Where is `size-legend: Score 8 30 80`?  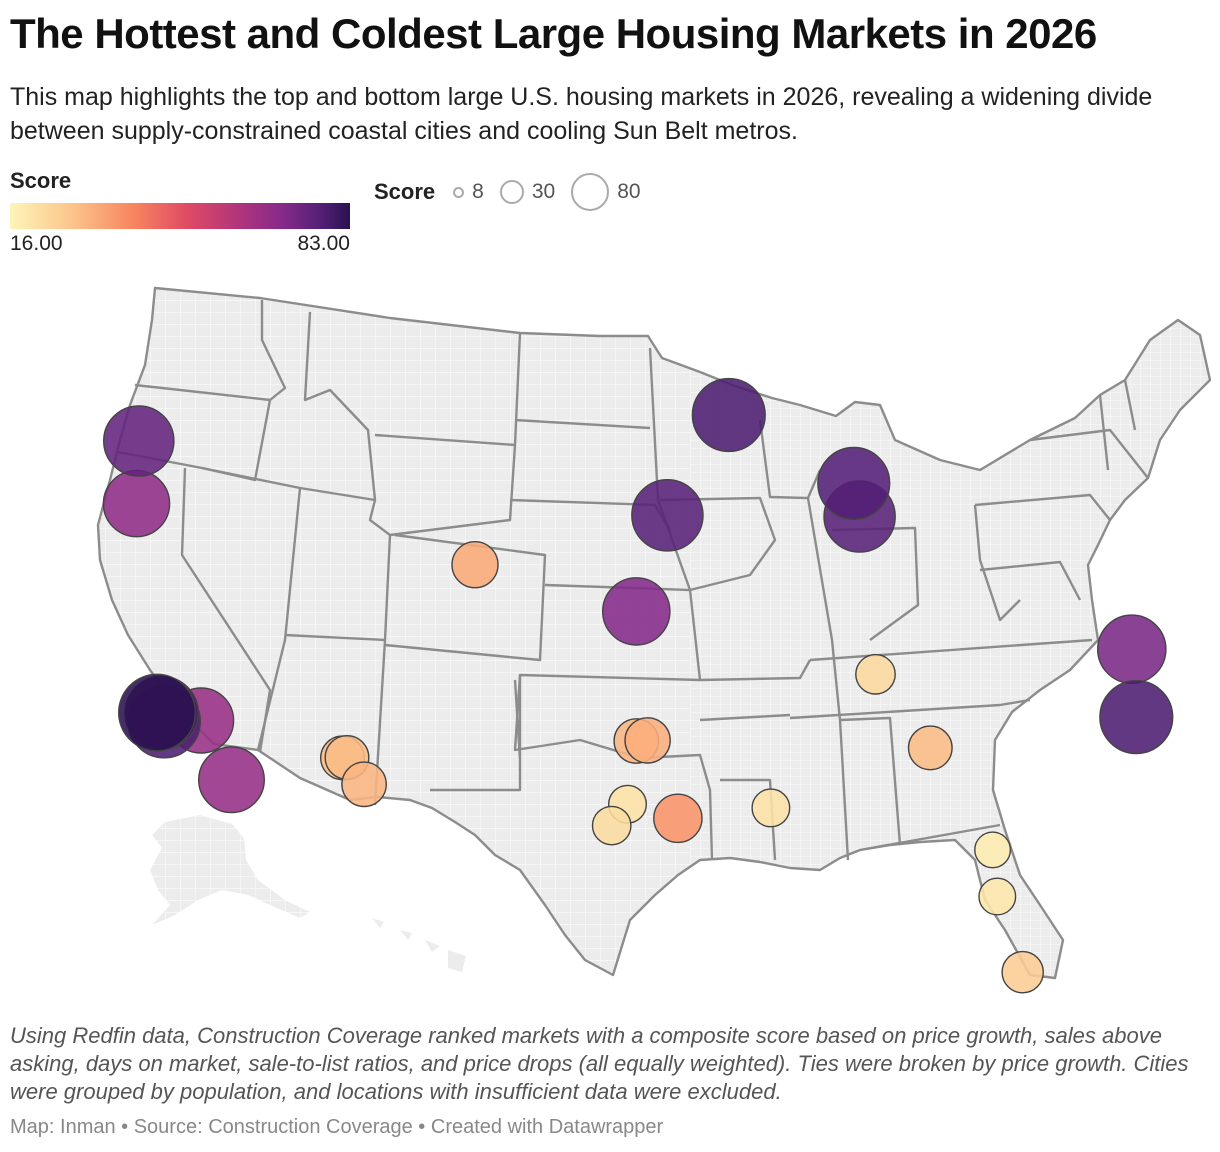
size-legend: Score 8 30 80 is located at coordinates (515, 192).